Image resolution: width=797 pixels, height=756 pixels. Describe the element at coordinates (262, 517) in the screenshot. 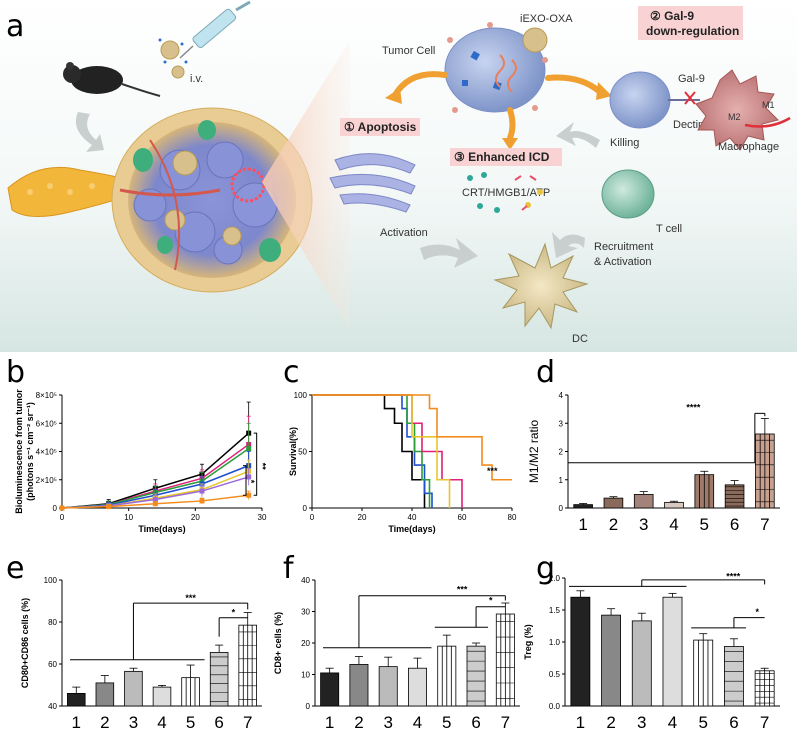

I see `x-tick-label: 30` at that location.